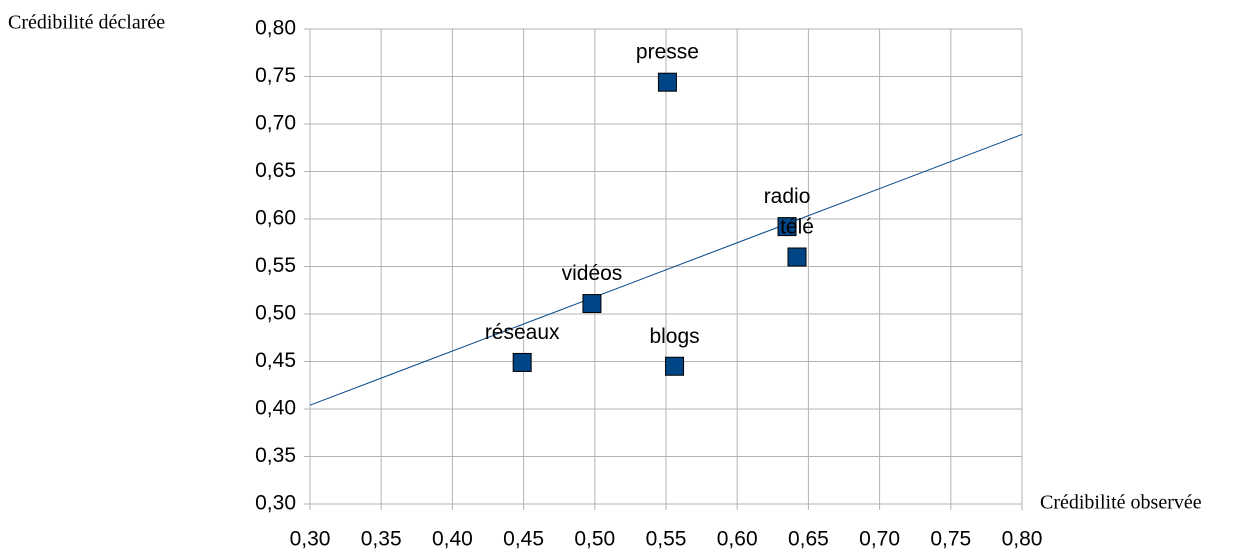  I want to click on point-label: presse, so click(667, 52).